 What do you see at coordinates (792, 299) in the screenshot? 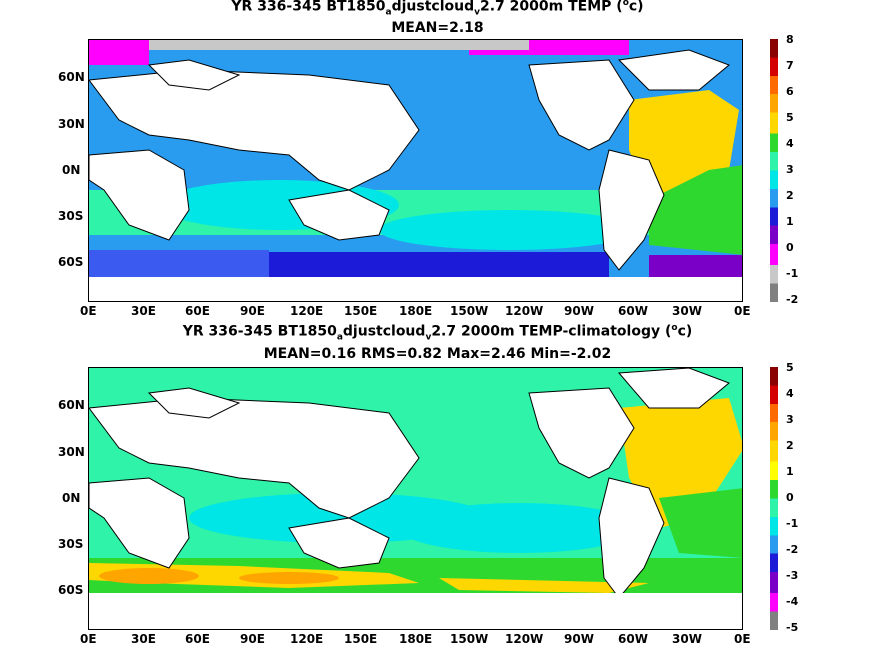
I see `cbar1-label: -2` at bounding box center [792, 299].